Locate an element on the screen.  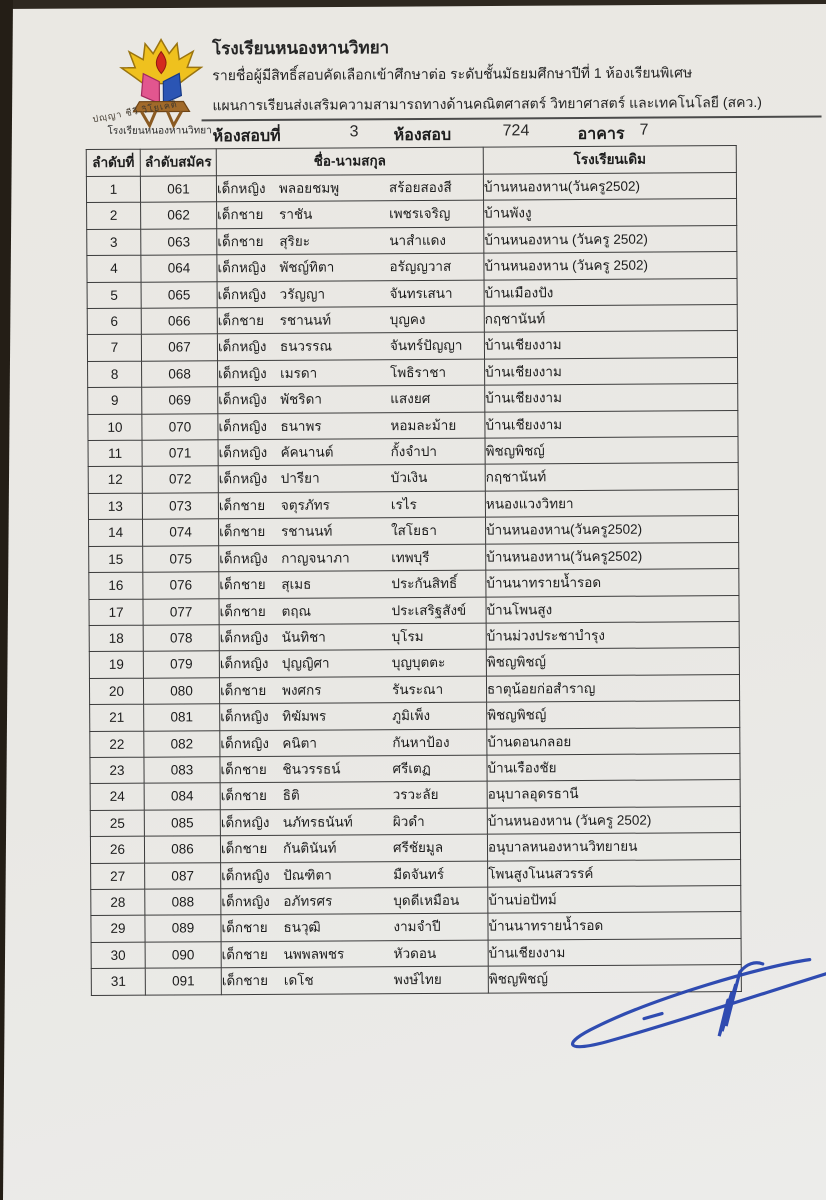
cell-seq: 3 is located at coordinates (113, 242).